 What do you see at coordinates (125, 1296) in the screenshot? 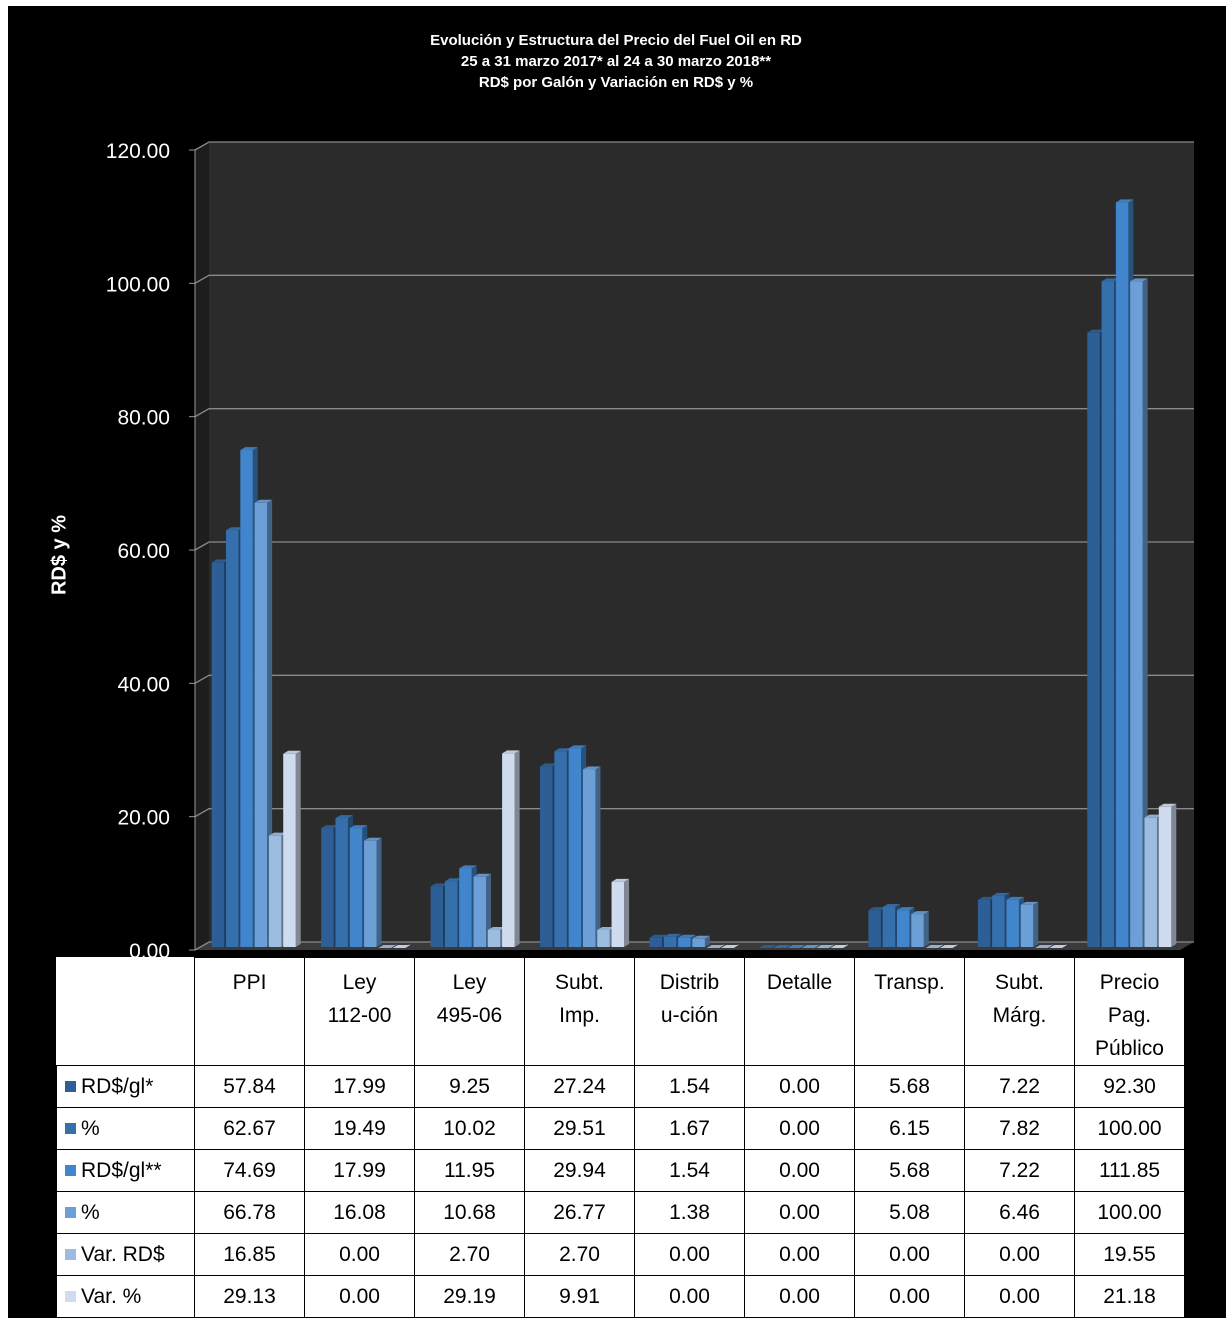
I see `legend-entry: Var. %` at bounding box center [125, 1296].